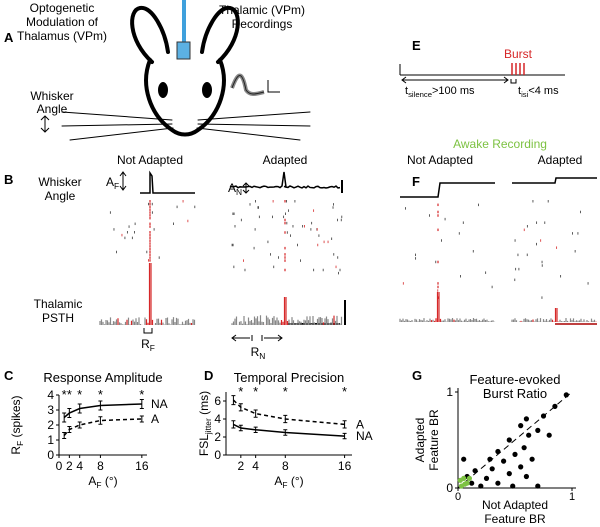 The height and width of the screenshot is (527, 600). Describe the element at coordinates (364, 436) in the screenshot. I see `series-label: NA` at that location.